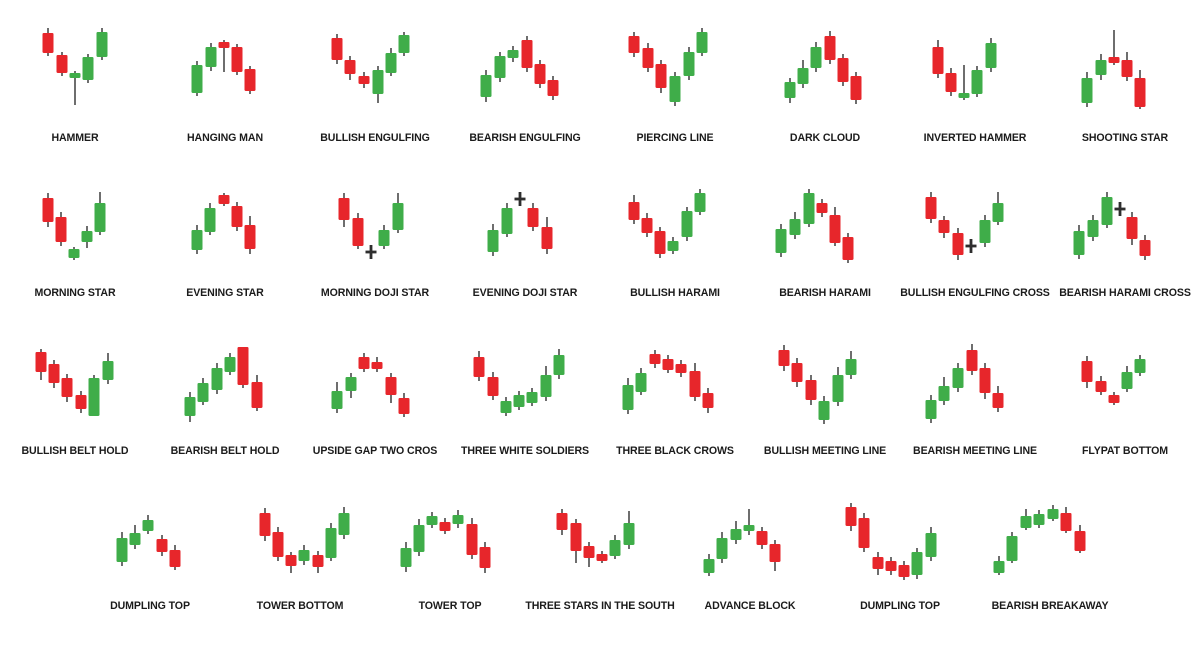  What do you see at coordinates (975, 293) in the screenshot?
I see `pattern-label: BULLISH ENGULFING CROSS` at bounding box center [975, 293].